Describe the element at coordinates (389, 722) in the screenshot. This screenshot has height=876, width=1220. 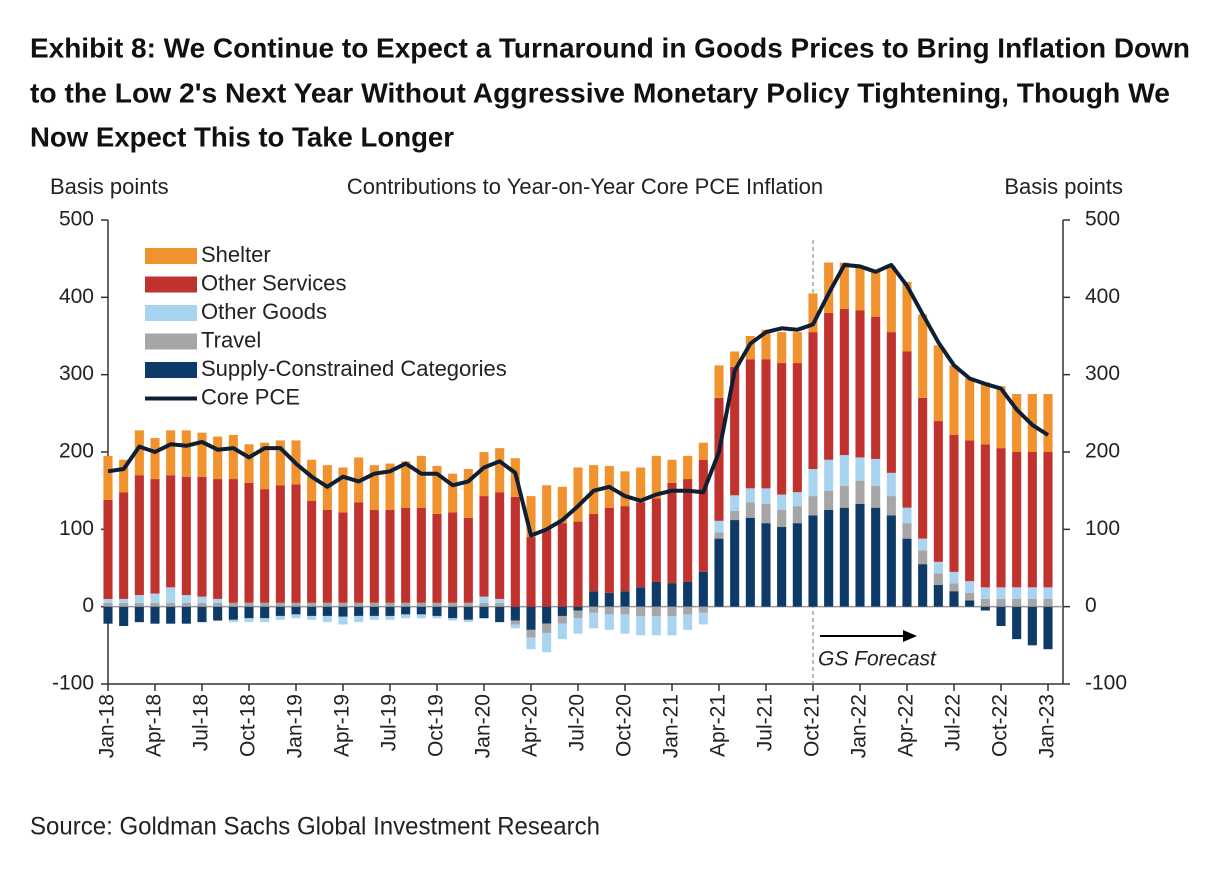
I see `x-tick-label: Jul-19` at that location.